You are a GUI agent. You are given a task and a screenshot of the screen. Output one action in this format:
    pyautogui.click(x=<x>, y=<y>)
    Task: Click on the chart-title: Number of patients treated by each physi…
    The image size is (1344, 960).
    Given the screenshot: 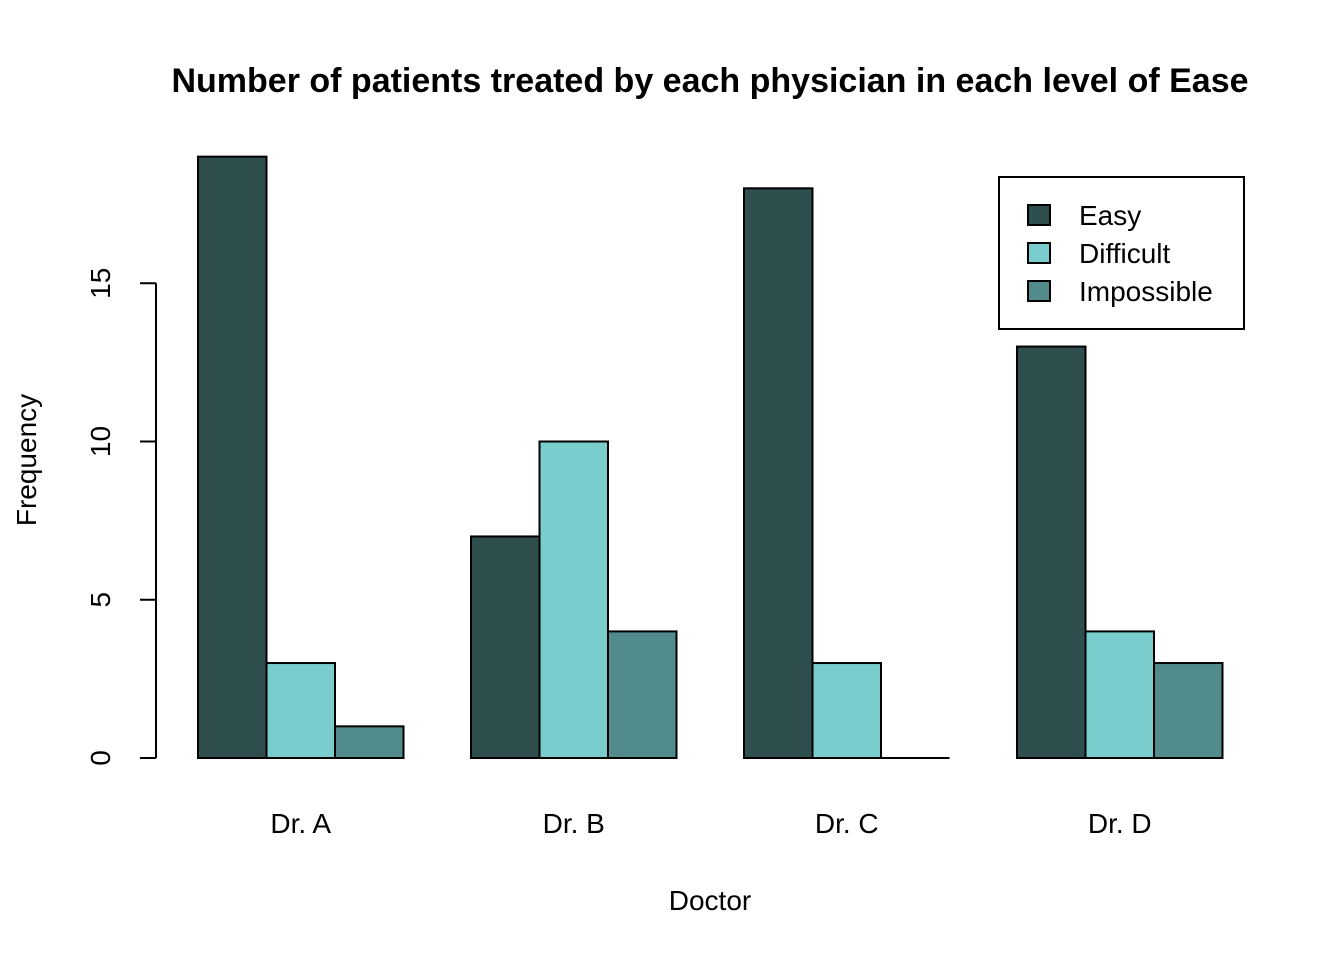 What is the action you would take?
    pyautogui.click(x=709, y=81)
    